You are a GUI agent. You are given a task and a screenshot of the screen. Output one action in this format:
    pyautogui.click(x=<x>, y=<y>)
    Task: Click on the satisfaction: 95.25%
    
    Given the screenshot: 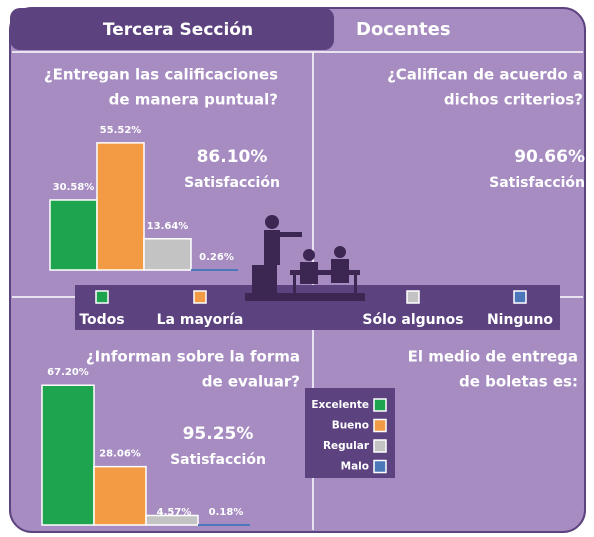 What is the action you would take?
    pyautogui.click(x=218, y=434)
    